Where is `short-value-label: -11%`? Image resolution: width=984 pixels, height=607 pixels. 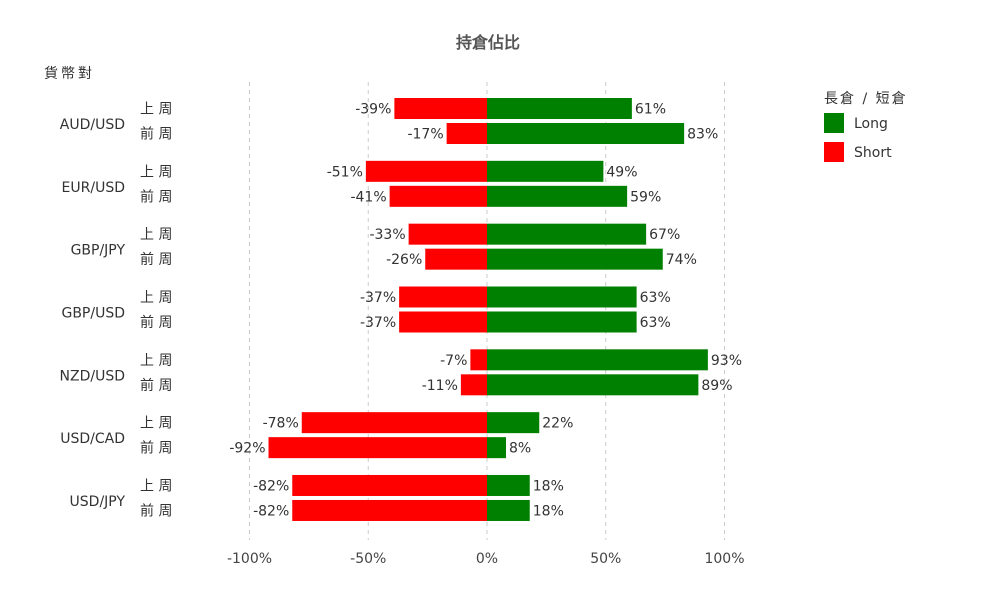
short-value-label: -11% is located at coordinates (440, 386).